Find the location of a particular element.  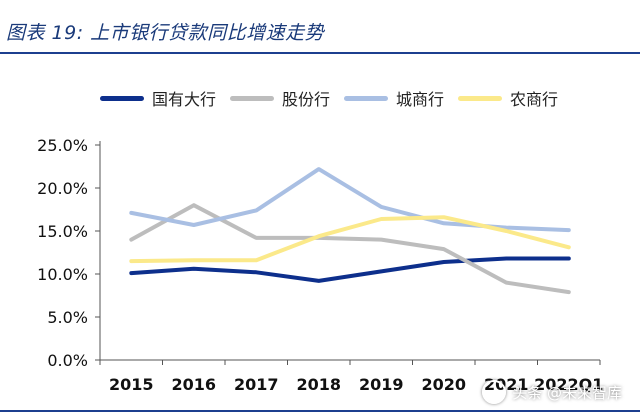

x-tick-label: 2015 is located at coordinates (131, 384).